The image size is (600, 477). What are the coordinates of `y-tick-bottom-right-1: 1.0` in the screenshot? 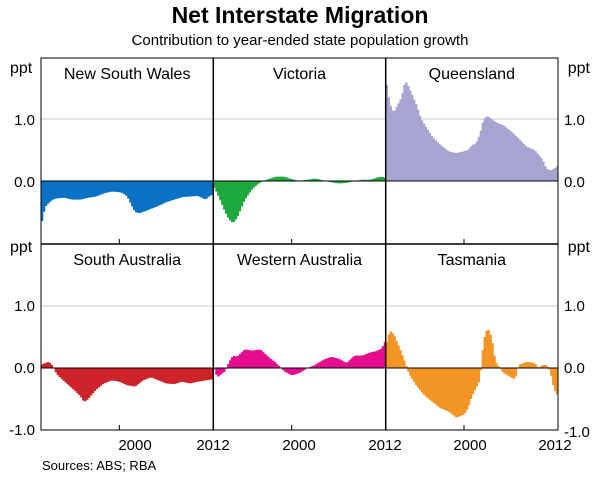 It's located at (574, 306).